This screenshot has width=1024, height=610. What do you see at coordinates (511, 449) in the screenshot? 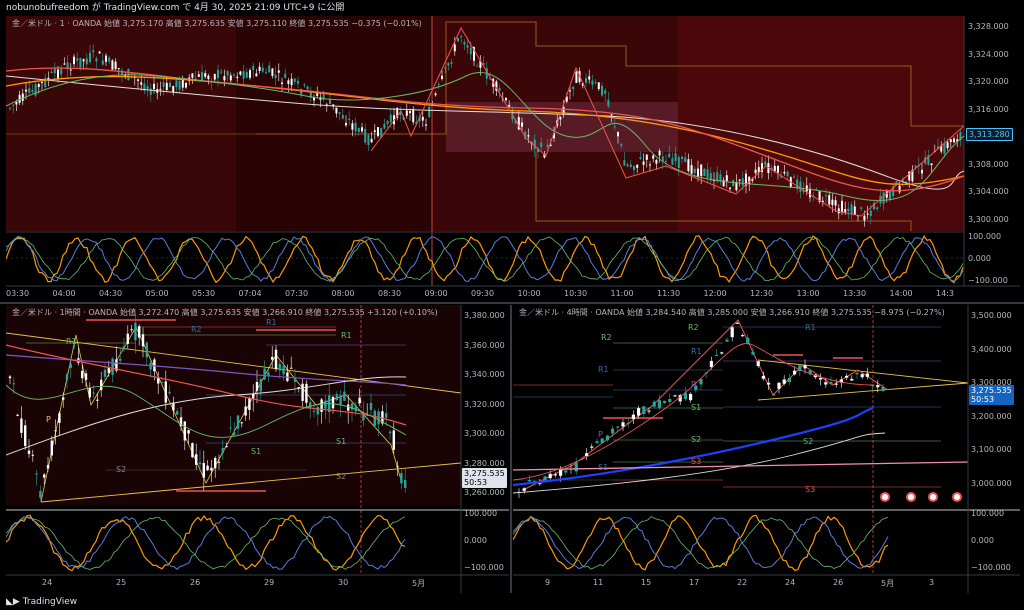
I see `vertical-divider` at bounding box center [511, 449].